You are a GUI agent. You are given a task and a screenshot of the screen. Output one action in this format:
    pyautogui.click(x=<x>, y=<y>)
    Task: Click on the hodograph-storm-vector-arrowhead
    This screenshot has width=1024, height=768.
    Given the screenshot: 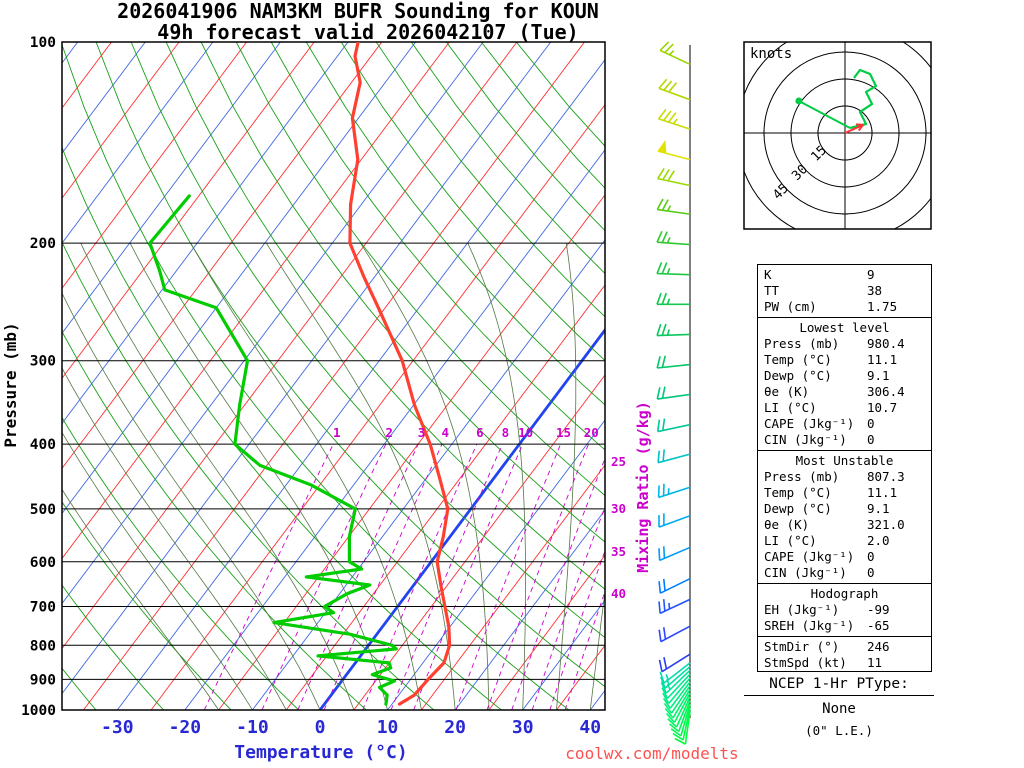 What is the action you would take?
    pyautogui.click(x=859, y=124)
    